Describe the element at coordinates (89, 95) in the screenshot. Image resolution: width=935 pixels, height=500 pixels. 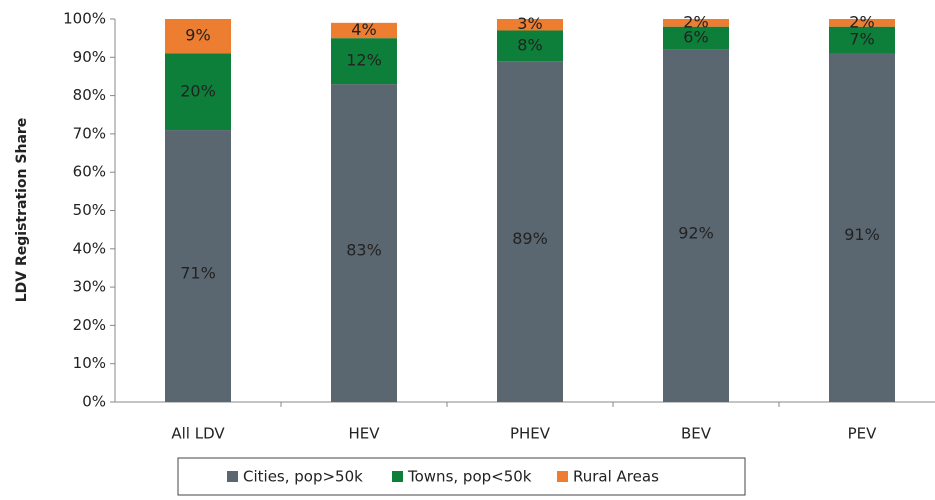
I see `y-tick-label: 80%` at that location.